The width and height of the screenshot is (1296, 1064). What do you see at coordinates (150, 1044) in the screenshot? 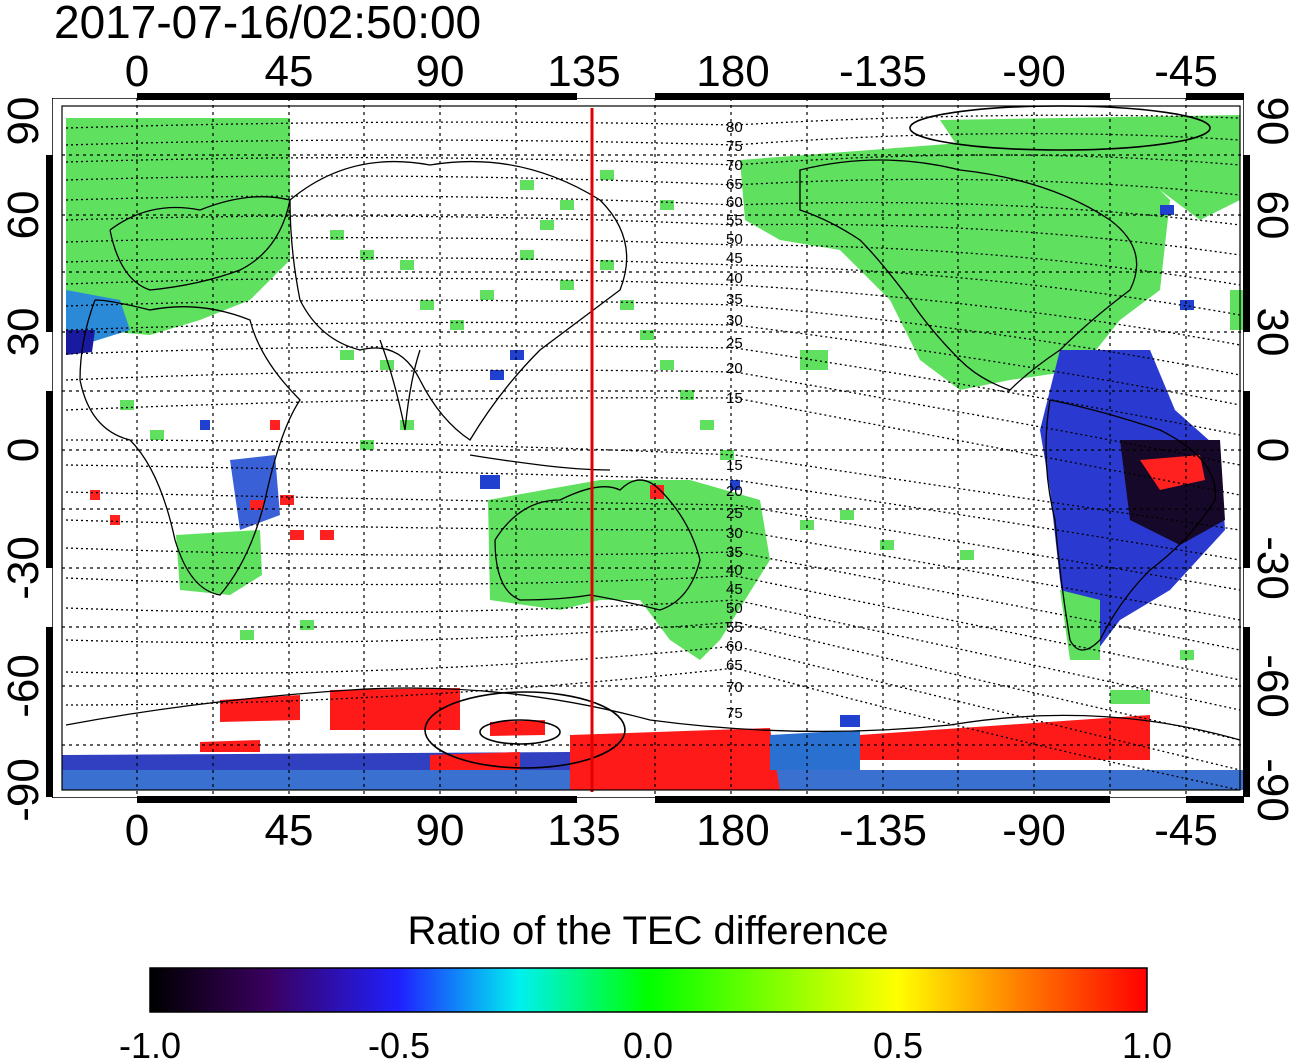
I see `colorbar-tick-label: -1.0` at bounding box center [150, 1044].